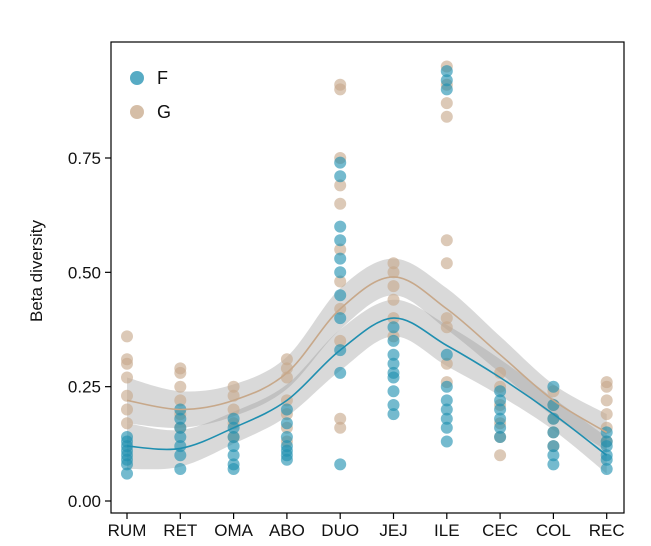  I want to click on y-tick-label: 0.75, so click(84, 158).